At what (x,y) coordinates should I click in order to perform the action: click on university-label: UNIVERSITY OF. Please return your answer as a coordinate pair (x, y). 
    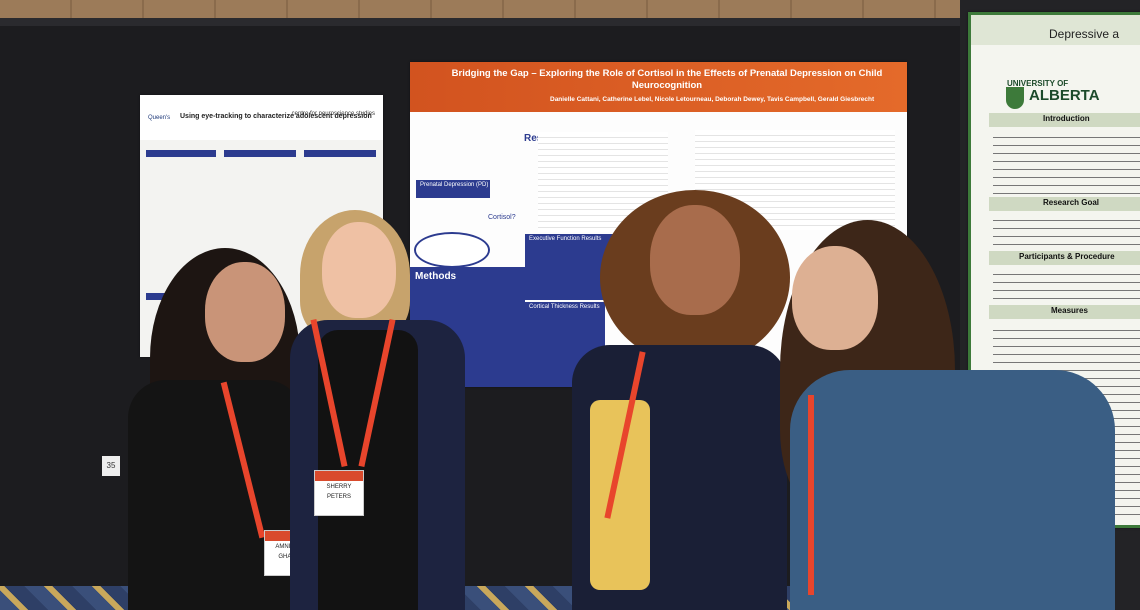
    Looking at the image, I should click on (1038, 83).